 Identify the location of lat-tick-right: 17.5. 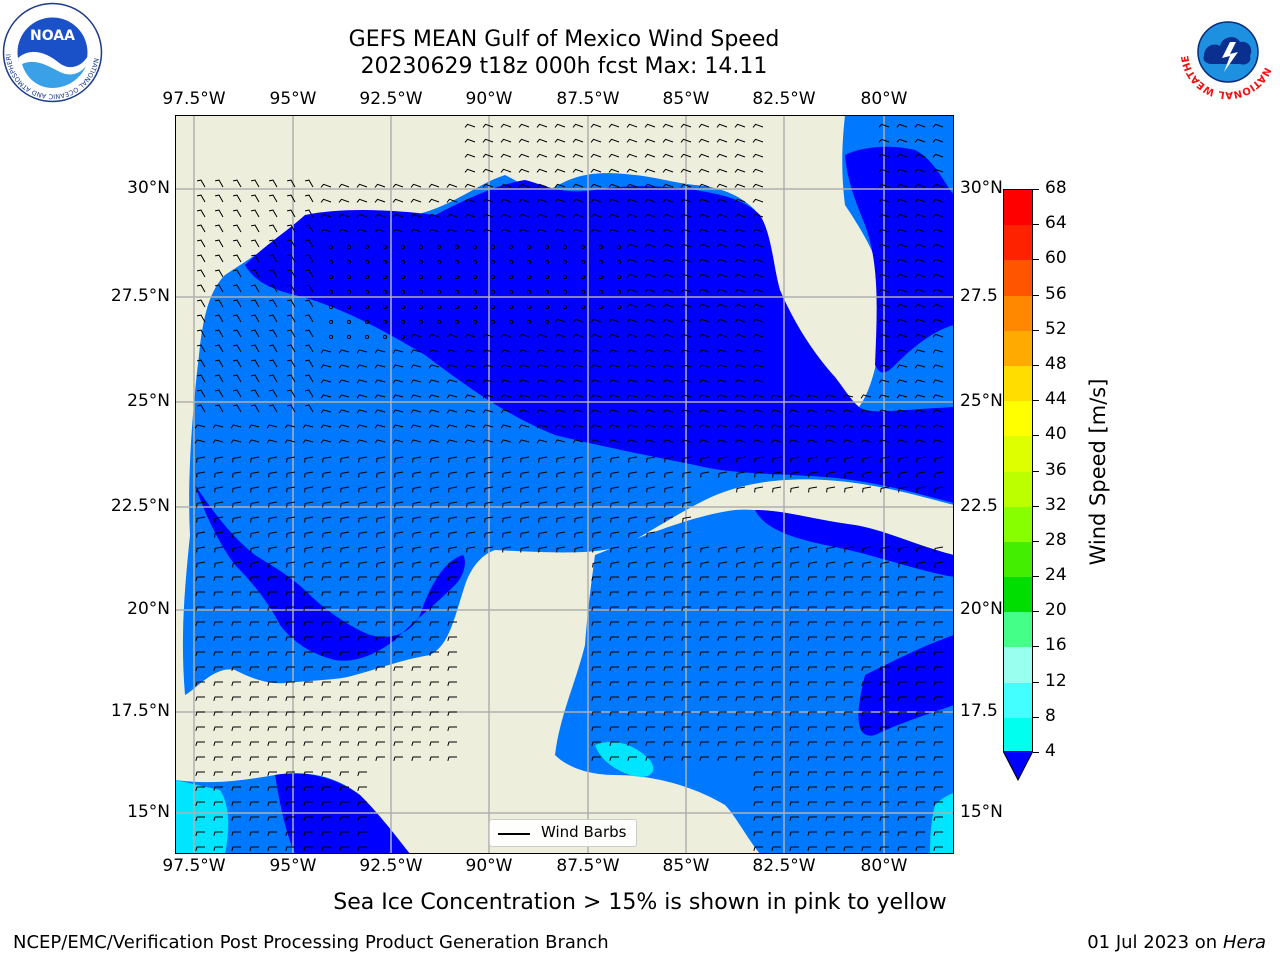
(979, 711).